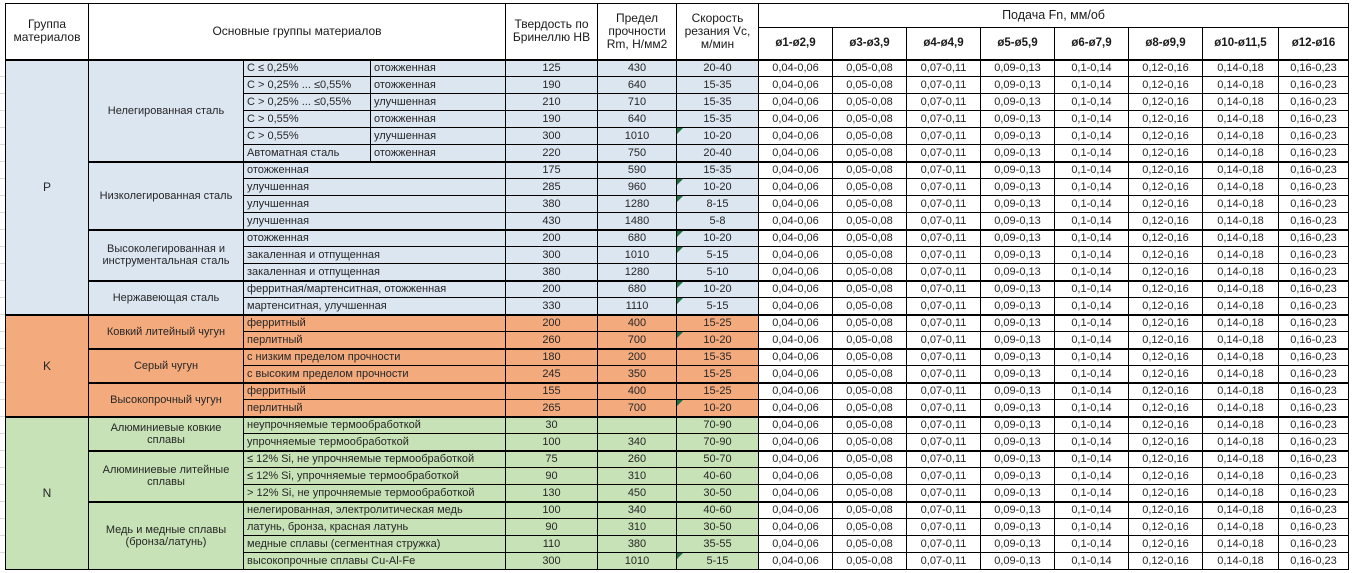 The image size is (1356, 573). What do you see at coordinates (717, 85) in the screenshot?
I see `vc-cell: 15-35` at bounding box center [717, 85].